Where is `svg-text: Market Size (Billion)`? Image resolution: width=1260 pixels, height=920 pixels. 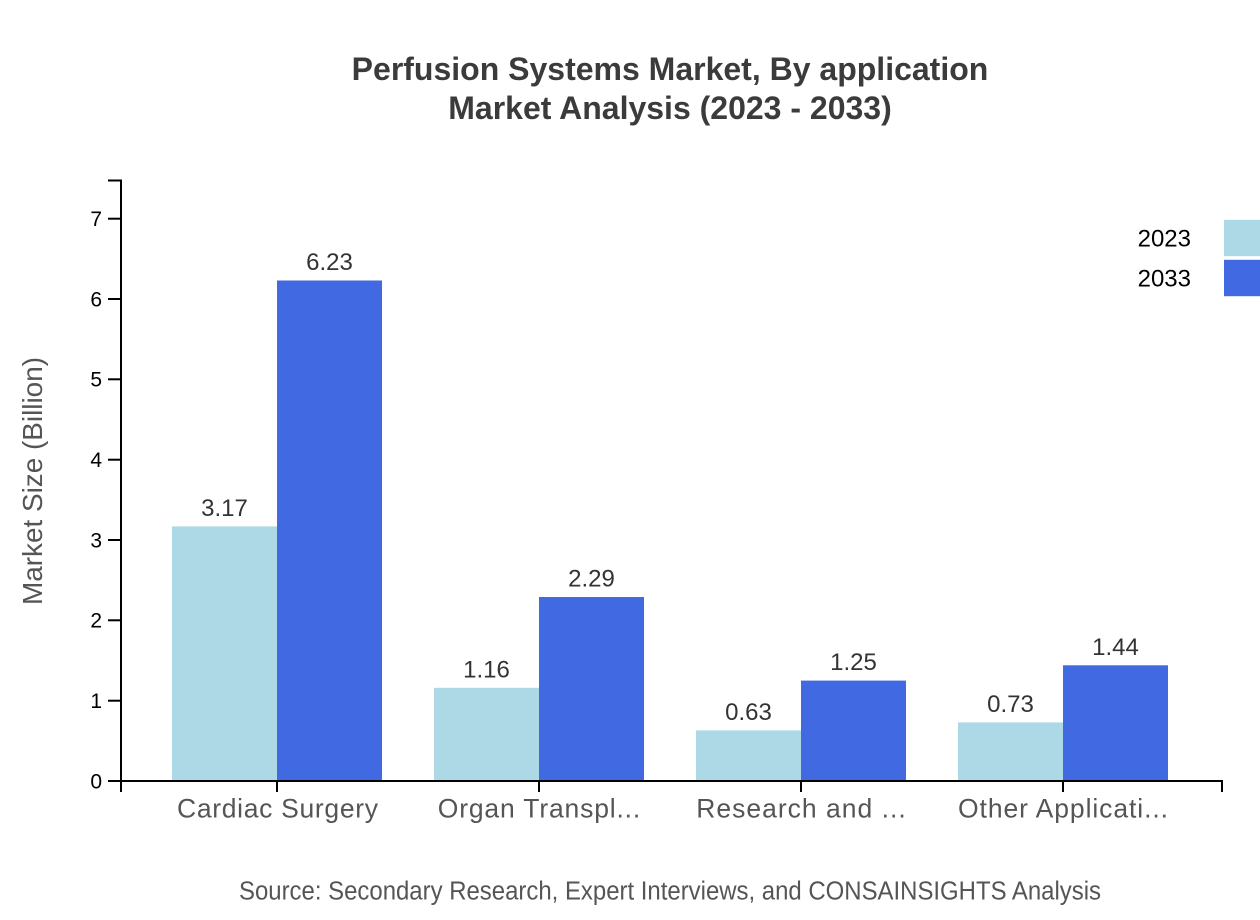 svg-text: Market Size (Billion) is located at coordinates (32, 481).